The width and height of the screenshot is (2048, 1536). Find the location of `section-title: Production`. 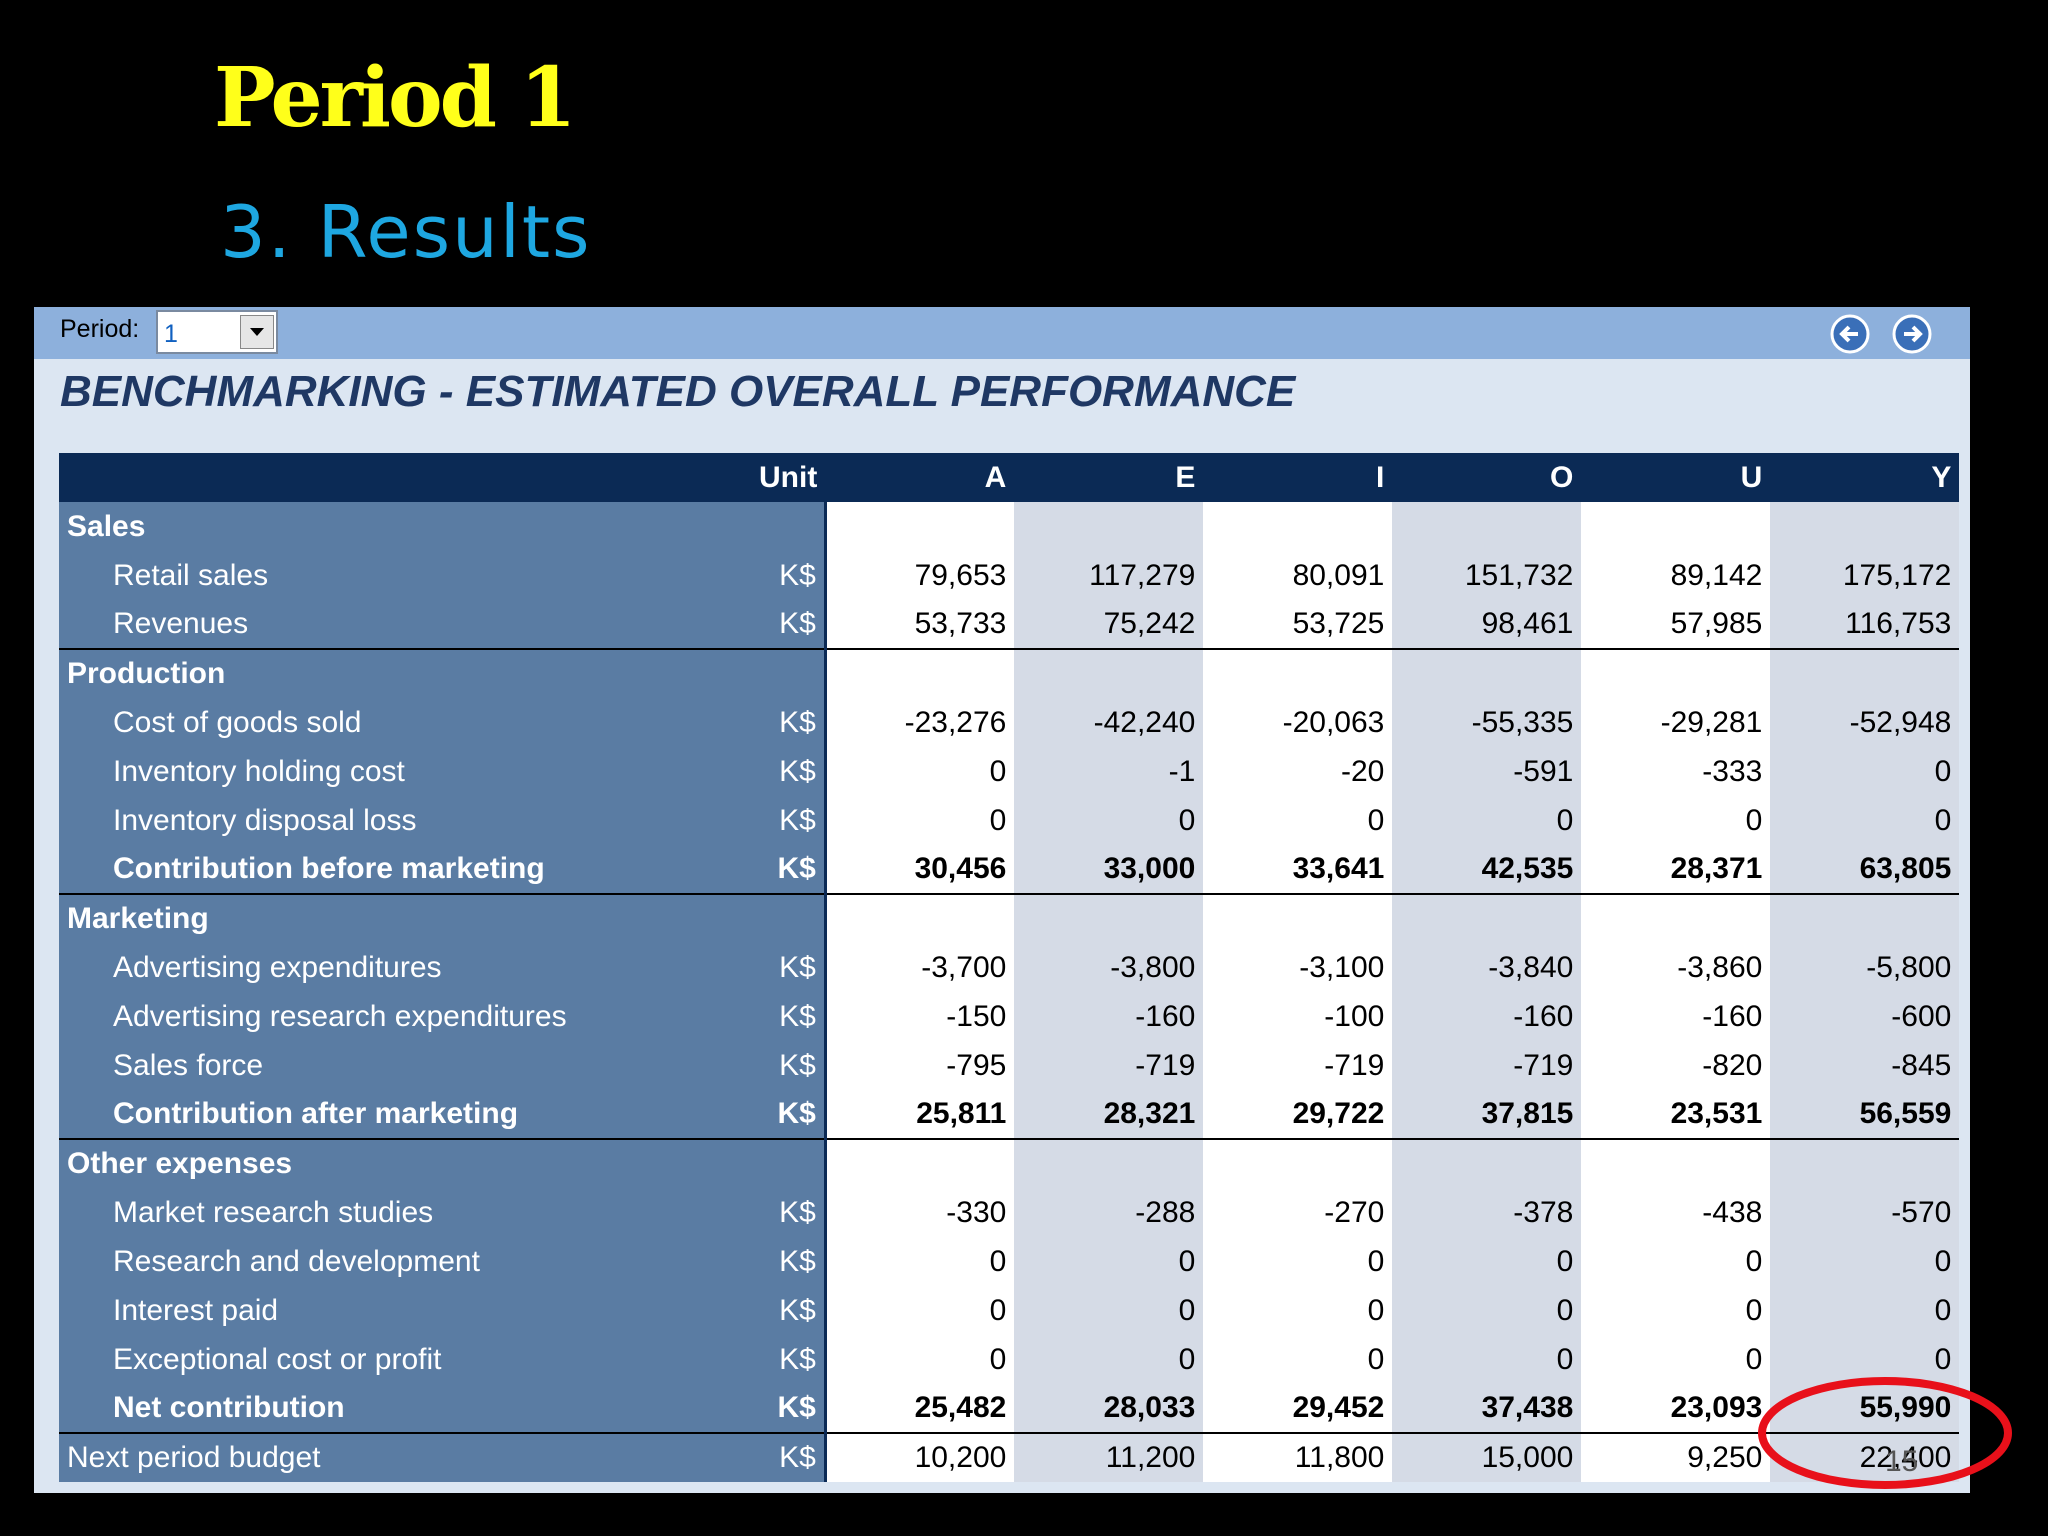

section-title: Production is located at coordinates (405, 673).